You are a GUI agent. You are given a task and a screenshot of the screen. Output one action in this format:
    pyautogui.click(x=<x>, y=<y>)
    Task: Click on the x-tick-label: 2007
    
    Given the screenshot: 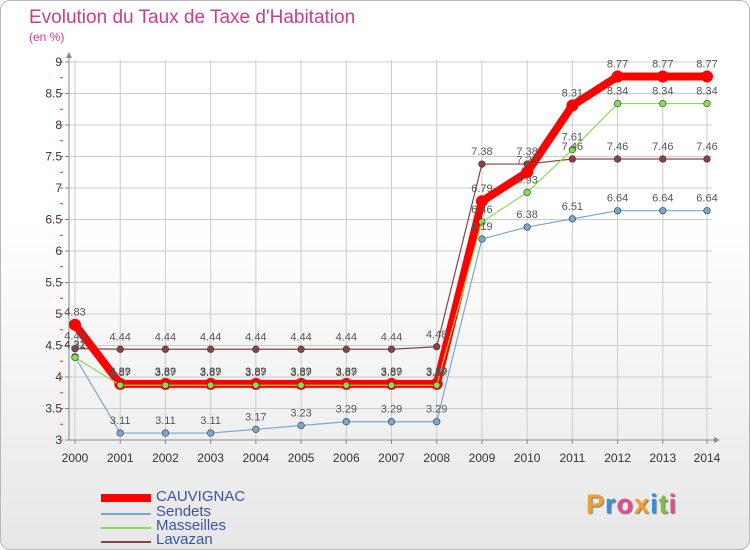 What is the action you would take?
    pyautogui.click(x=391, y=458)
    